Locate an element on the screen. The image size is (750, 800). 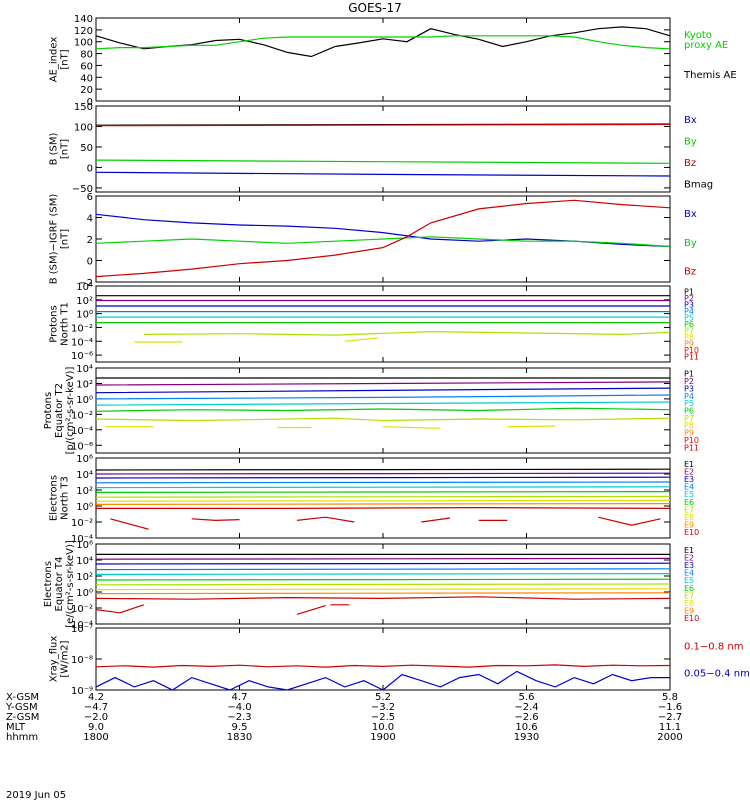
x-row-label: MLT is located at coordinates (16, 727).